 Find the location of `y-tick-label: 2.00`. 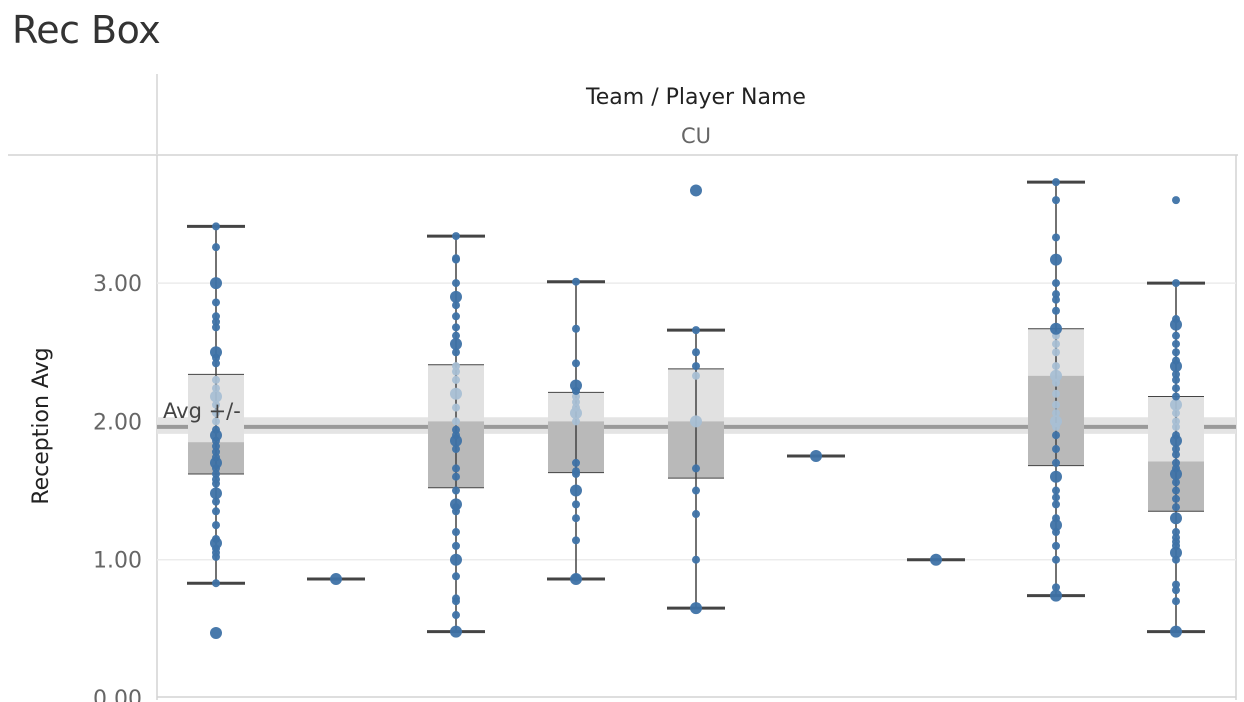

y-tick-label: 2.00 is located at coordinates (117, 422).